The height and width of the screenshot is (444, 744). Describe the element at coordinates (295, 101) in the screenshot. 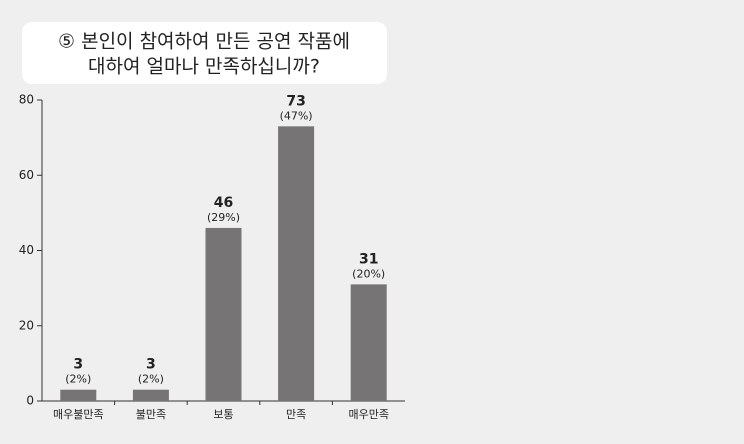

I see `value-label: 73` at that location.